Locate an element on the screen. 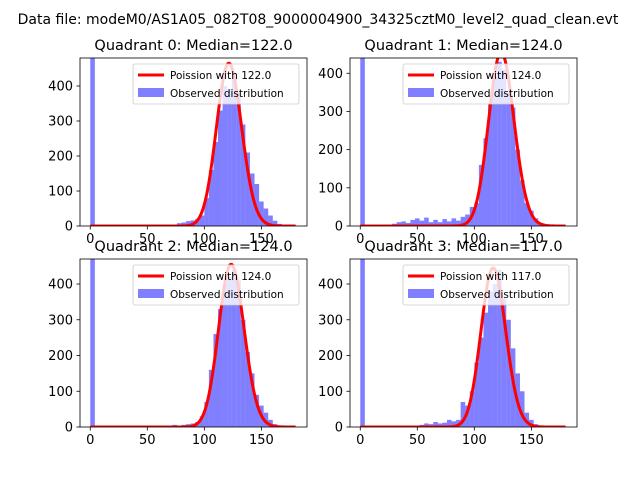 This screenshot has width=640, height=480. panel-title: Quadrant 0: Median=122.0 is located at coordinates (193, 46).